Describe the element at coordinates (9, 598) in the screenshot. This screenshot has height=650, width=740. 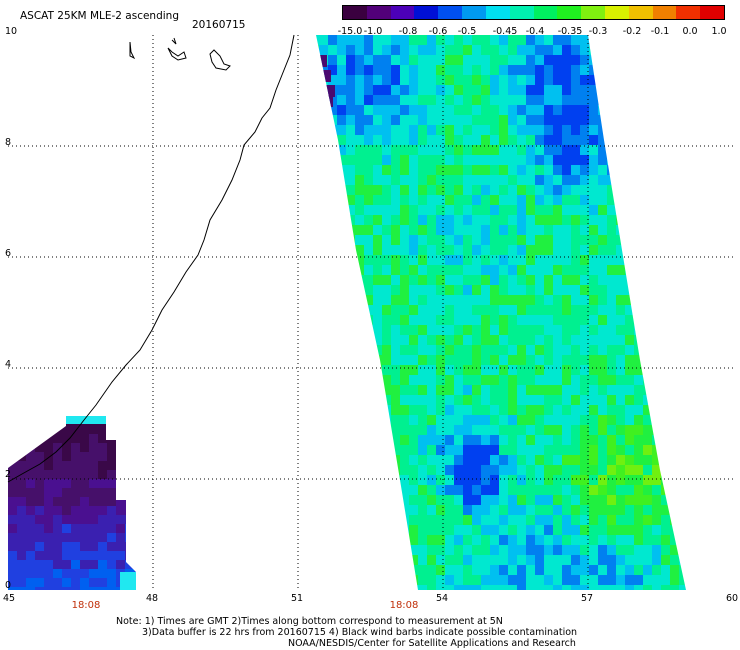
I see `x-tick-label: 45` at that location.